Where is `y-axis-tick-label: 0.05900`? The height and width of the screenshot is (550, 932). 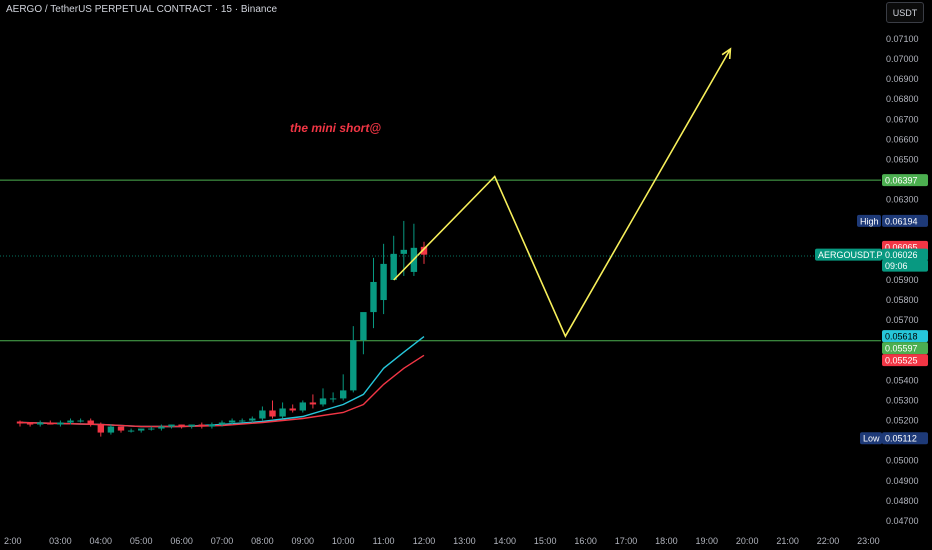
y-axis-tick-label: 0.05900 is located at coordinates (902, 280).